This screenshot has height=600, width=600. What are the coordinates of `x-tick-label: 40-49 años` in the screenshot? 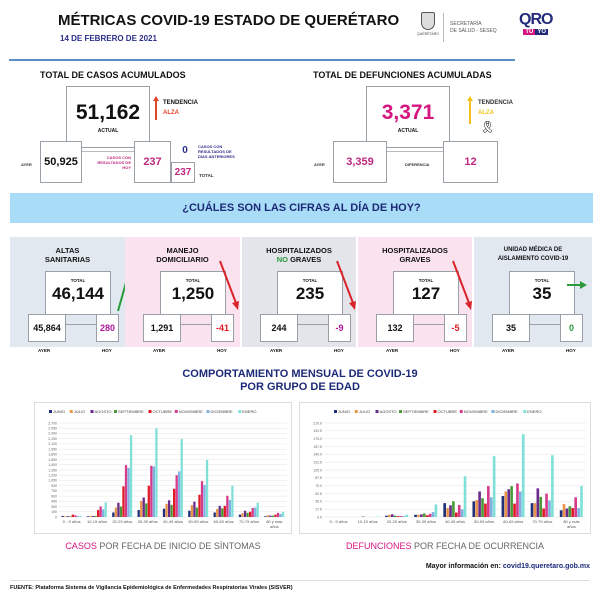 It's located at (173, 521).